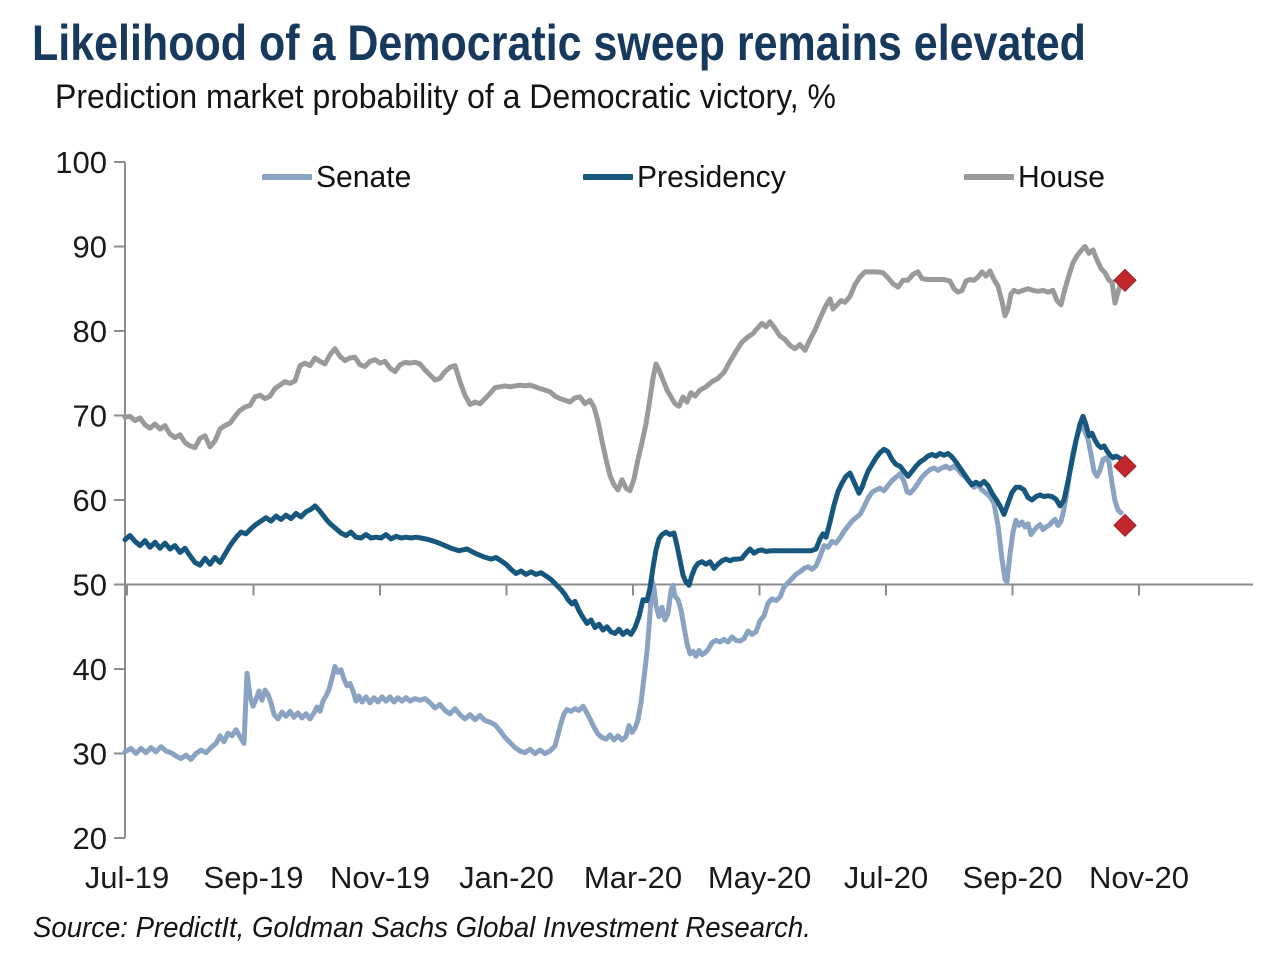 The height and width of the screenshot is (966, 1282). Describe the element at coordinates (127, 877) in the screenshot. I see `x-axis-tick-label: Jul-19` at that location.